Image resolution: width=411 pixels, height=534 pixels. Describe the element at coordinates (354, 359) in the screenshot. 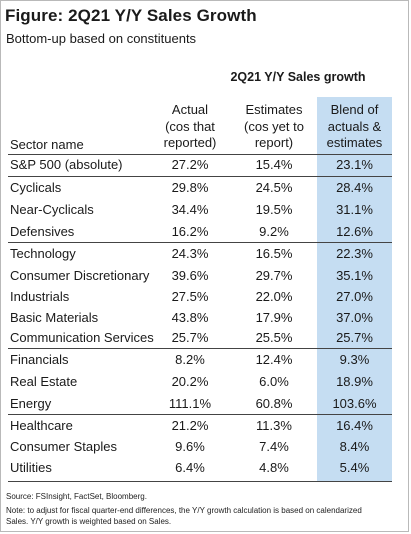

I see `blend-value-cell: 9.3%` at that location.